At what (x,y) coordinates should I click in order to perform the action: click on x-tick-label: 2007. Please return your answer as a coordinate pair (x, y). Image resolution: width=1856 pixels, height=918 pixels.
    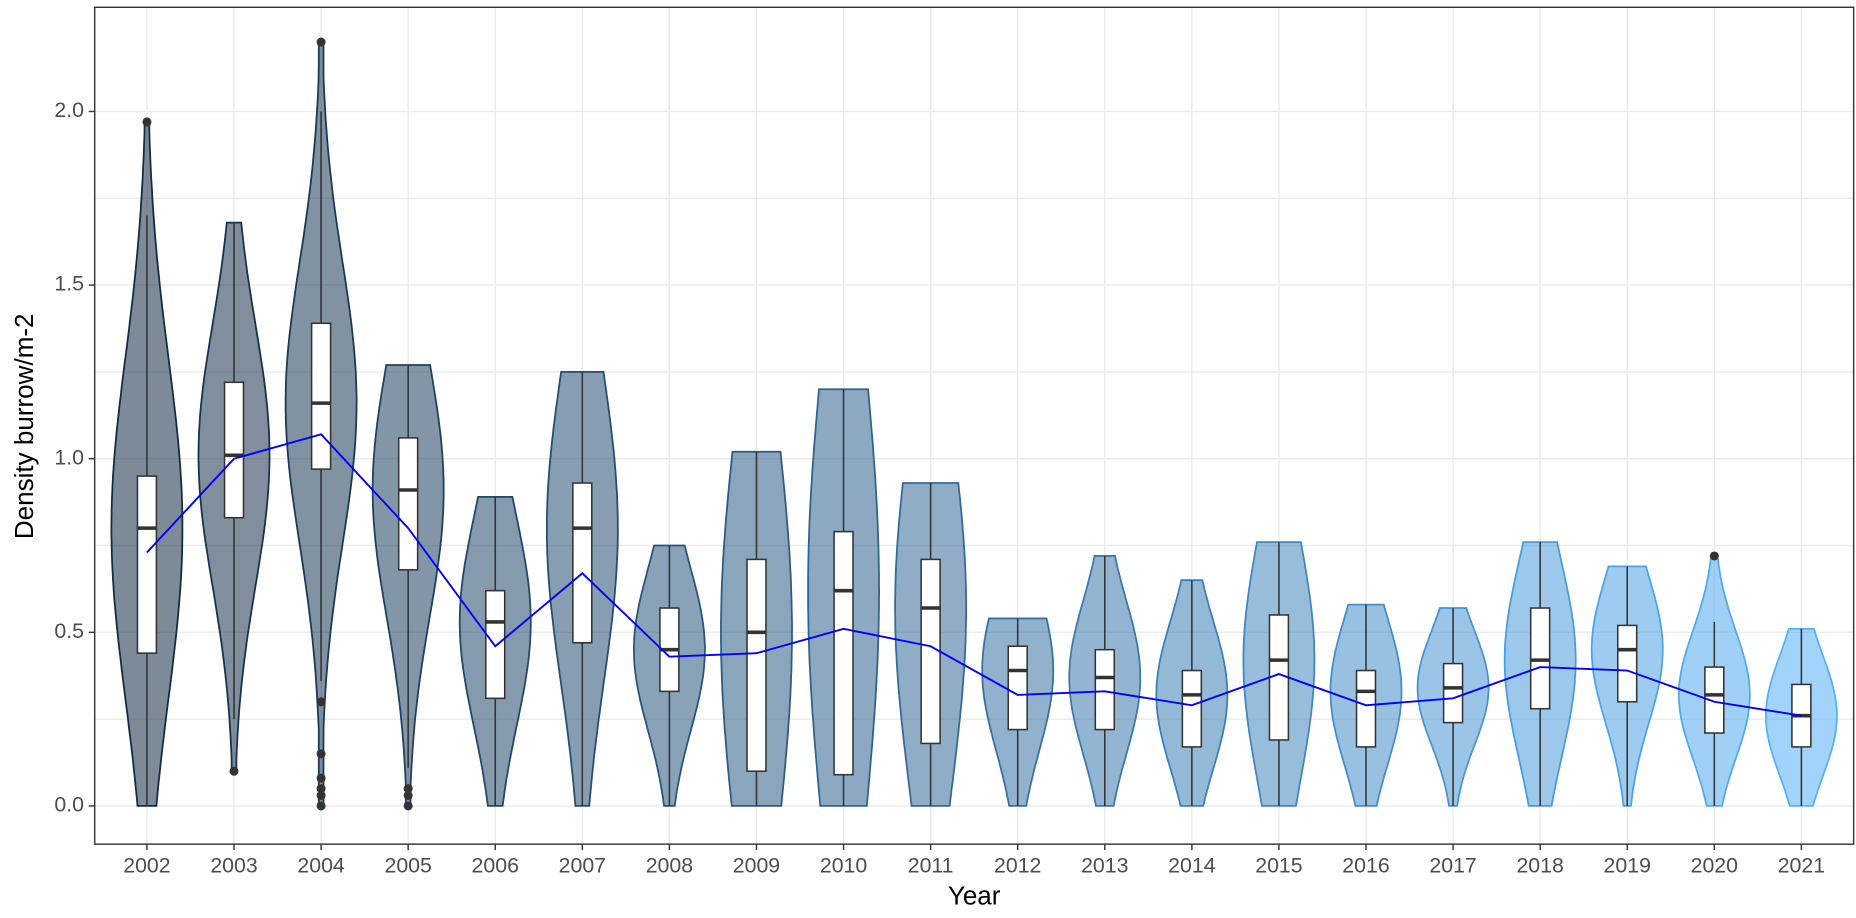
    Looking at the image, I should click on (582, 865).